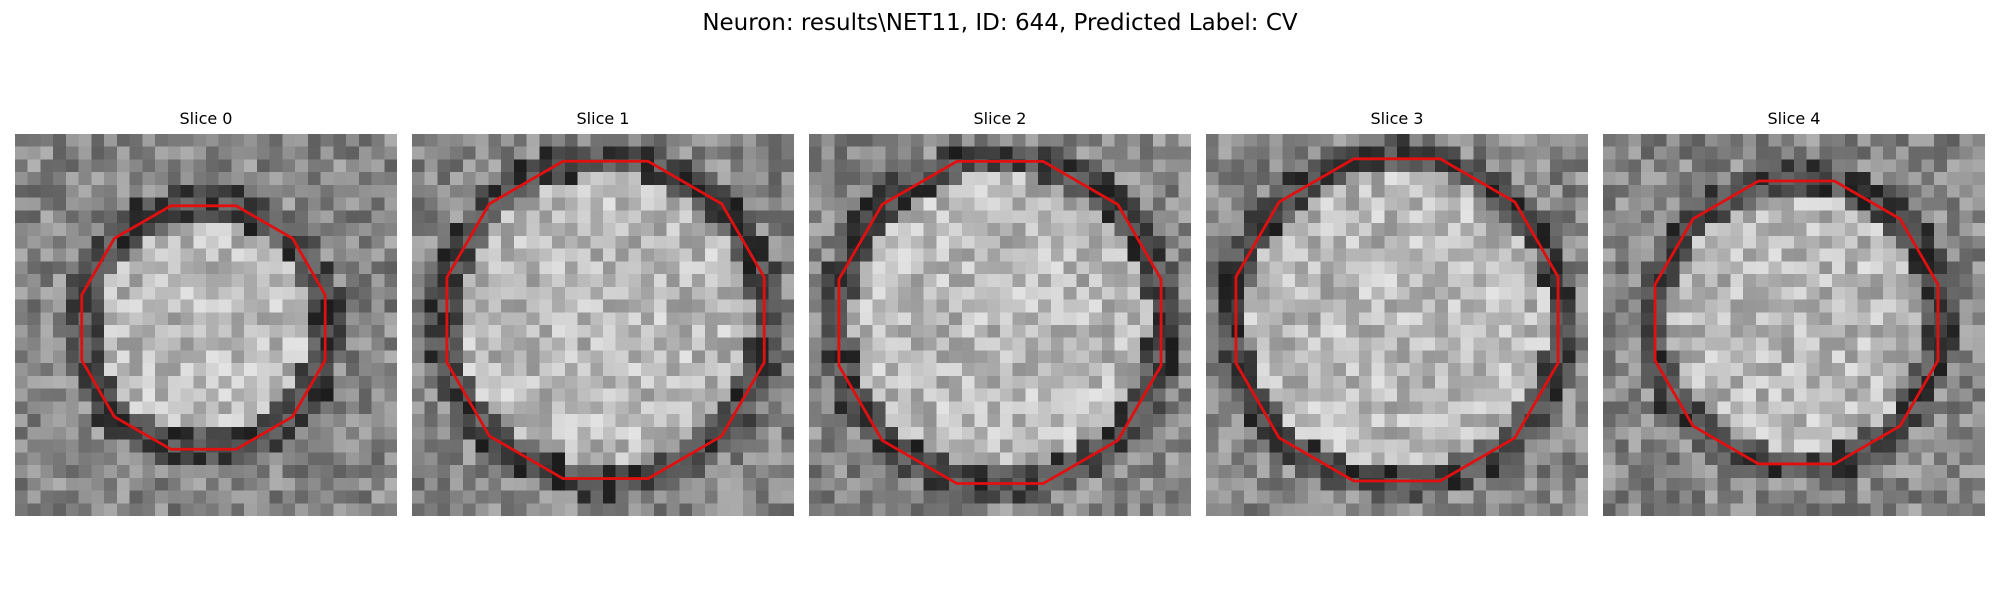 The height and width of the screenshot is (600, 2000). Describe the element at coordinates (1397, 118) in the screenshot. I see `slice-title-3: Slice 3` at that location.